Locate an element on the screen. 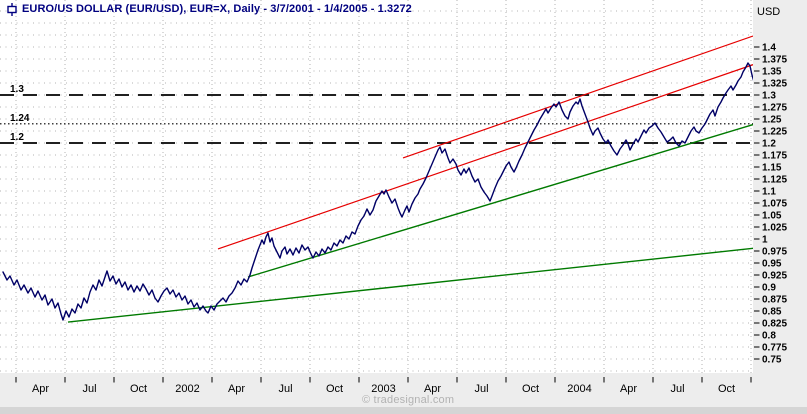  y-axis-label: 1.2 is located at coordinates (769, 144).